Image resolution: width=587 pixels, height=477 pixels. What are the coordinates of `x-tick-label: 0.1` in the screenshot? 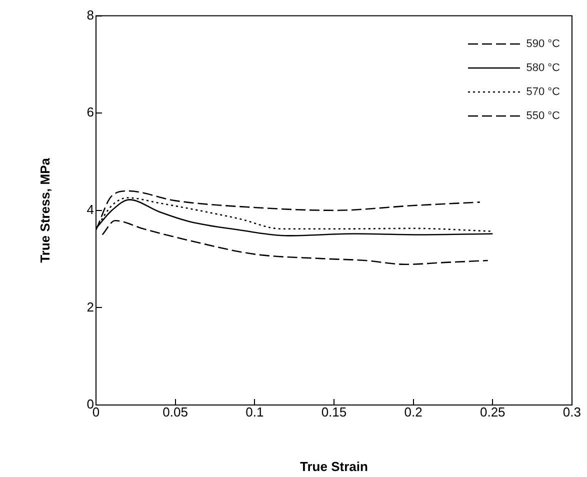 It's located at (255, 412).